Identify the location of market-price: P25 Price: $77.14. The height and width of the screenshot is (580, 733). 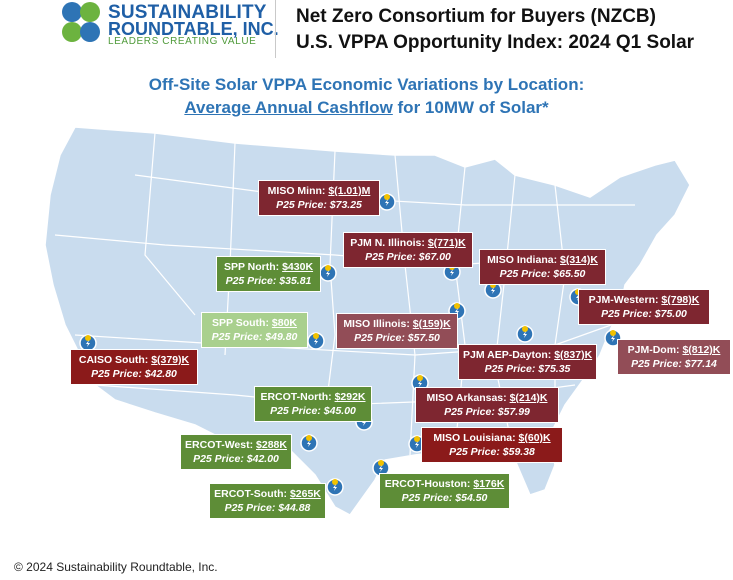
(674, 364).